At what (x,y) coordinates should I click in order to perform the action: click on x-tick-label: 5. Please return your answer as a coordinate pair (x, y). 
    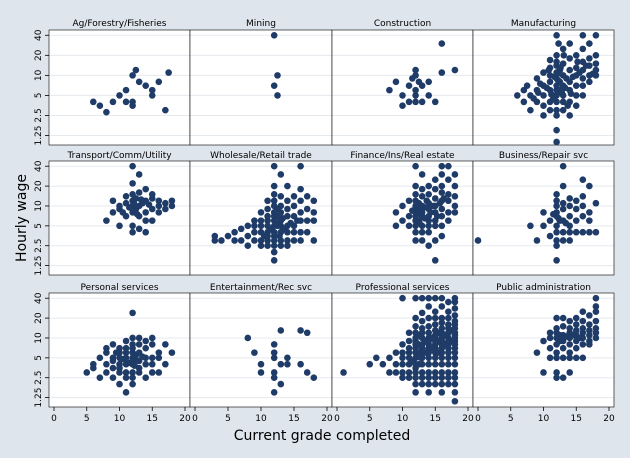
    Looking at the image, I should click on (87, 419).